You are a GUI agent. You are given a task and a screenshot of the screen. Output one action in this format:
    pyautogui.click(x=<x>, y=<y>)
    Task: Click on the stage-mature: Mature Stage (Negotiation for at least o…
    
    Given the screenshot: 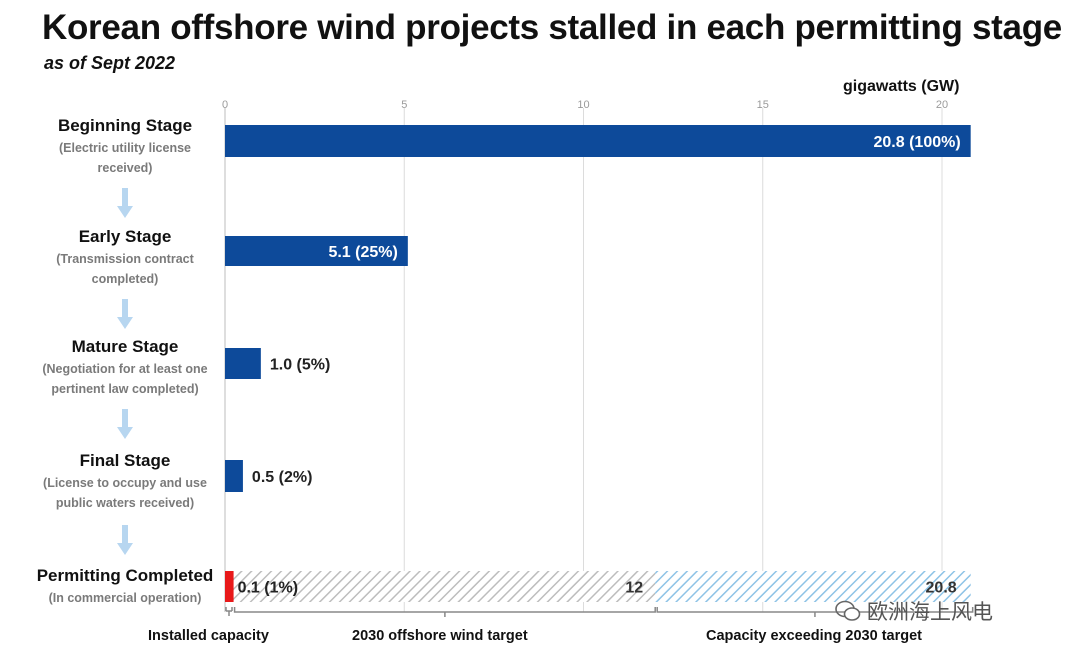 What is the action you would take?
    pyautogui.click(x=125, y=368)
    